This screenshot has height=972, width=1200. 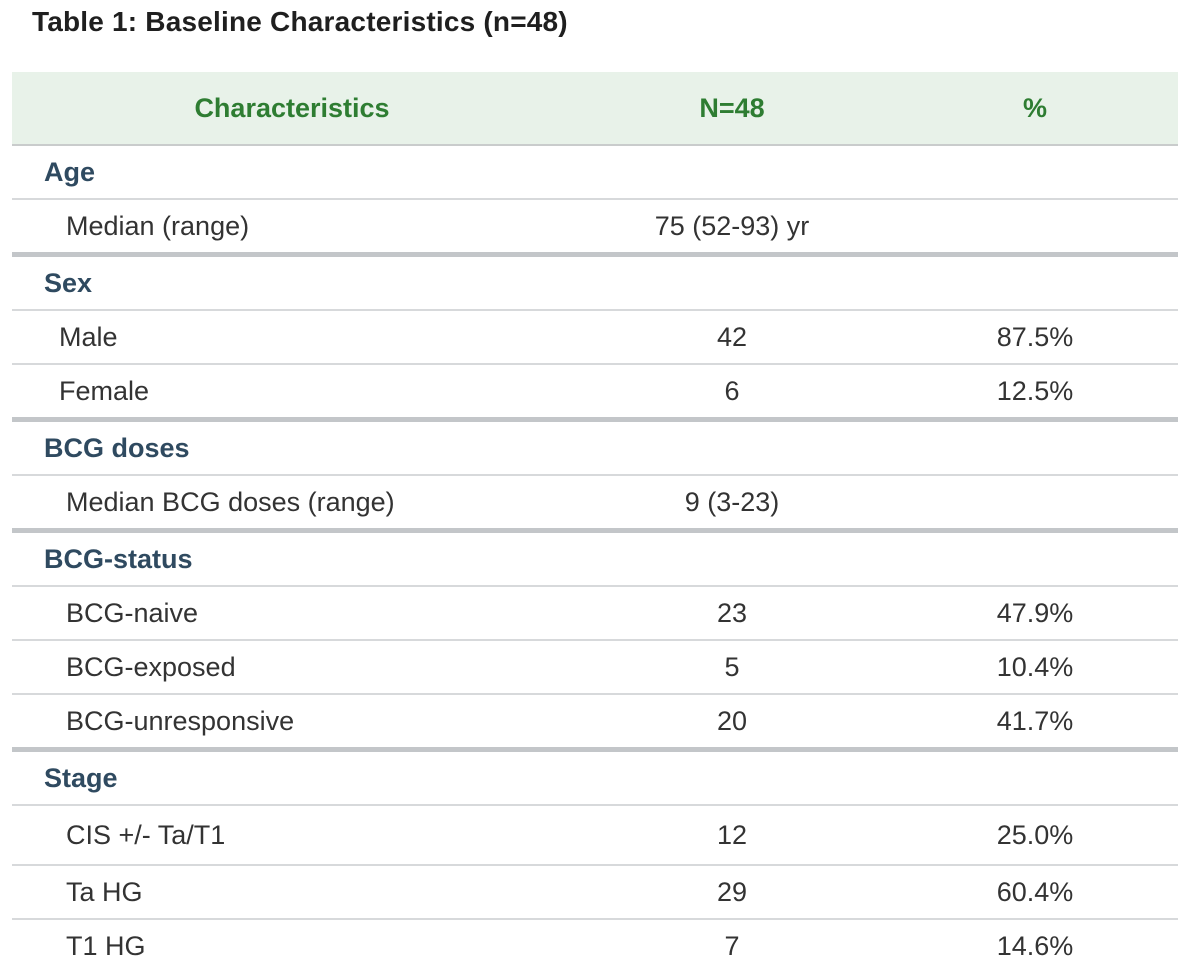 What do you see at coordinates (104, 891) in the screenshot?
I see `row-label: Ta HG` at bounding box center [104, 891].